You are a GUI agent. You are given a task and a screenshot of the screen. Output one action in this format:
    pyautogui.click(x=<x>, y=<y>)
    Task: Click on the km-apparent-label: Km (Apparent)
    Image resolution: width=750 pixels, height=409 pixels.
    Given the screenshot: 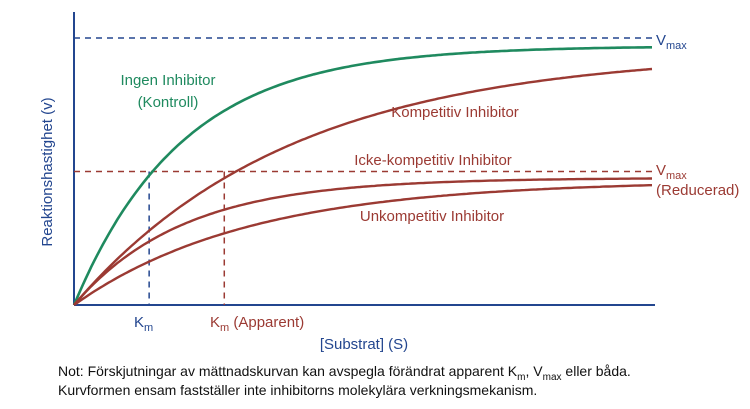 What is the action you would take?
    pyautogui.click(x=257, y=324)
    